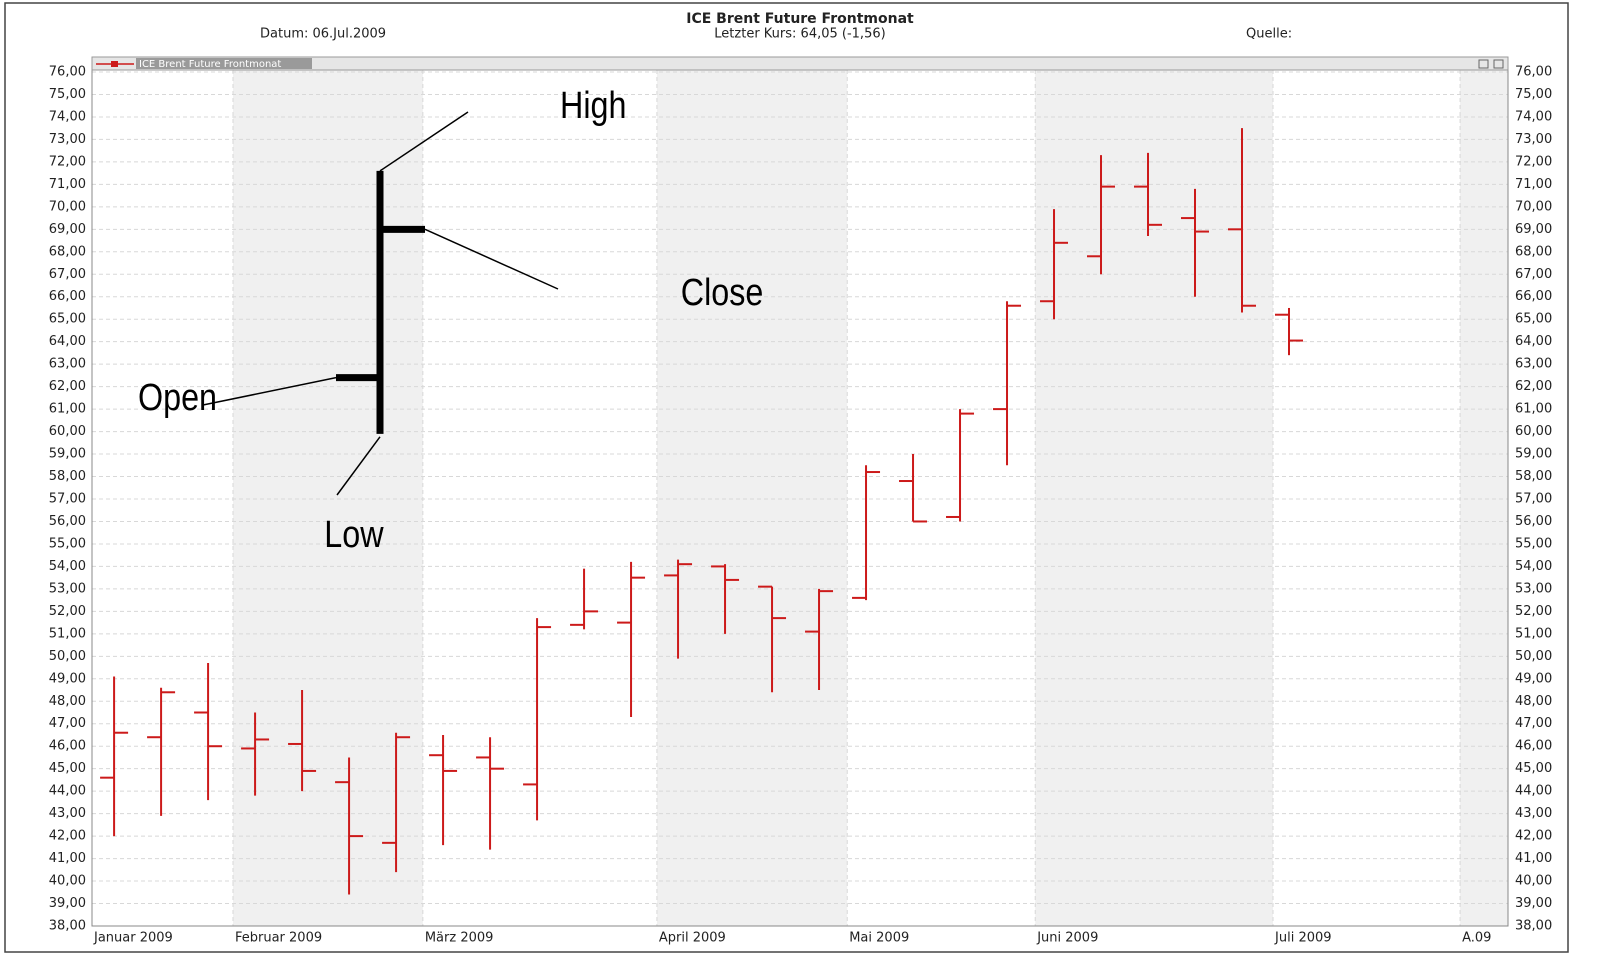 Image resolution: width=1607 pixels, height=978 pixels. What do you see at coordinates (67, 768) in the screenshot?
I see `y-tick-label: 45,00` at bounding box center [67, 768].